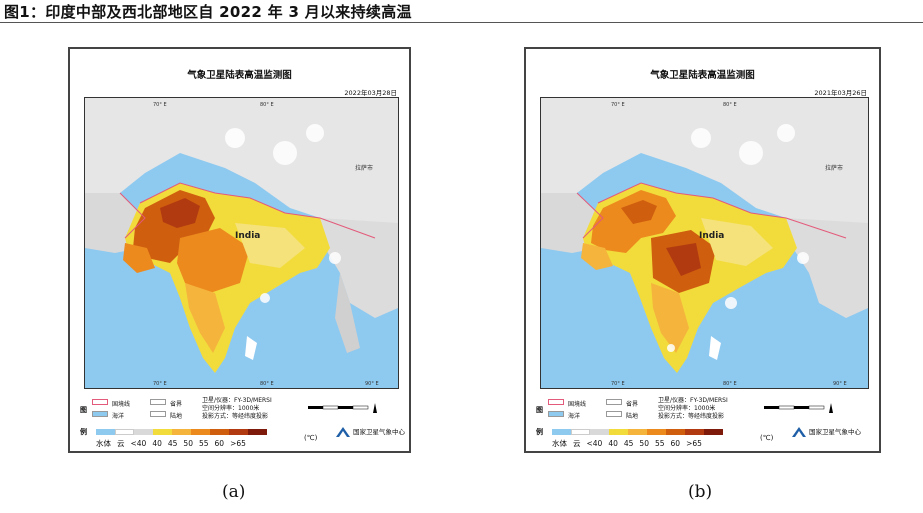 The height and width of the screenshot is (513, 923). What do you see at coordinates (840, 93) in the screenshot?
I see `map-date: 2021年03月26日` at bounding box center [840, 93].